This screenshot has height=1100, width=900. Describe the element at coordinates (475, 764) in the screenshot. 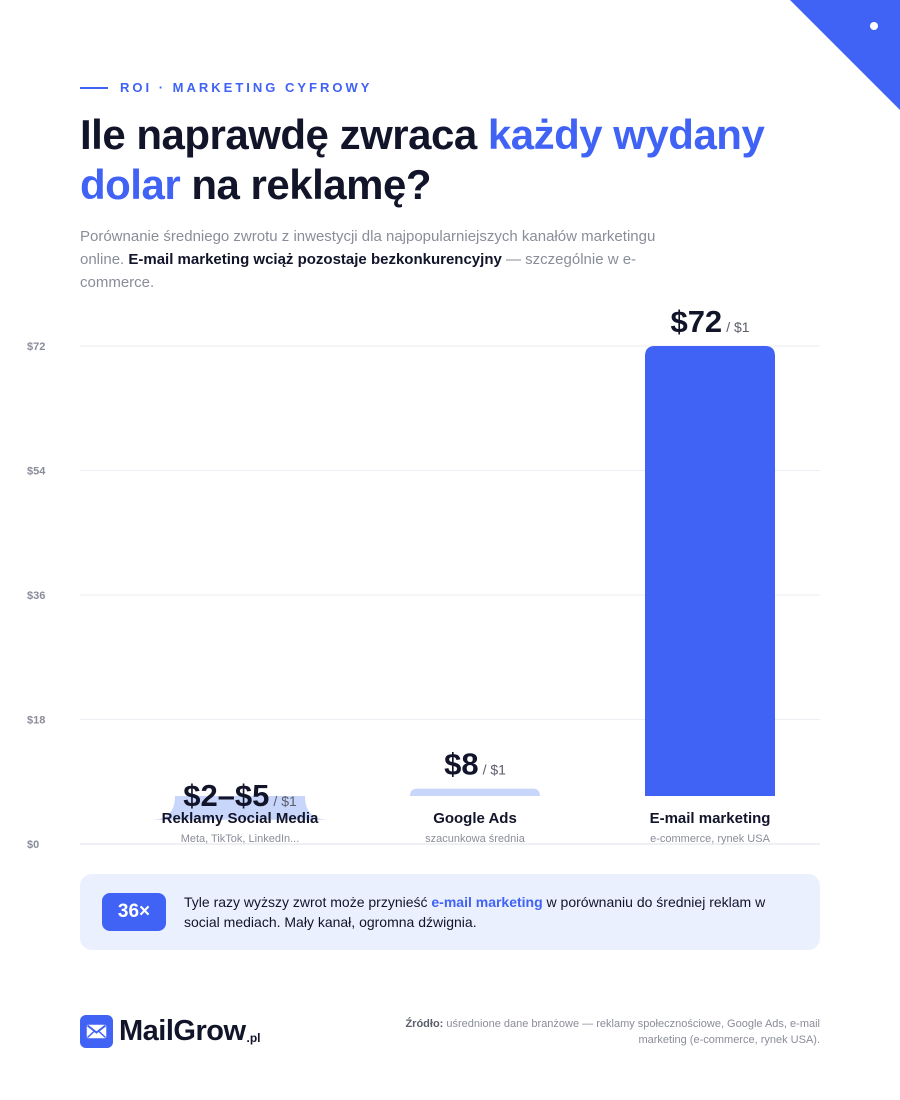

I see `value-label: $8/ $1` at that location.